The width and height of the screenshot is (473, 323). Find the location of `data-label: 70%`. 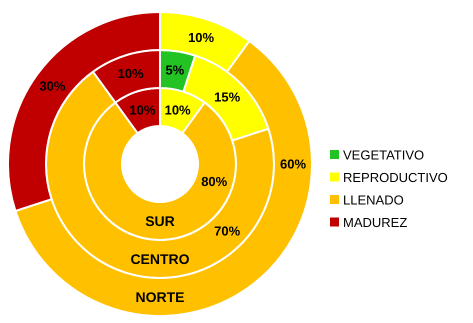

data-label: 70% is located at coordinates (227, 231).